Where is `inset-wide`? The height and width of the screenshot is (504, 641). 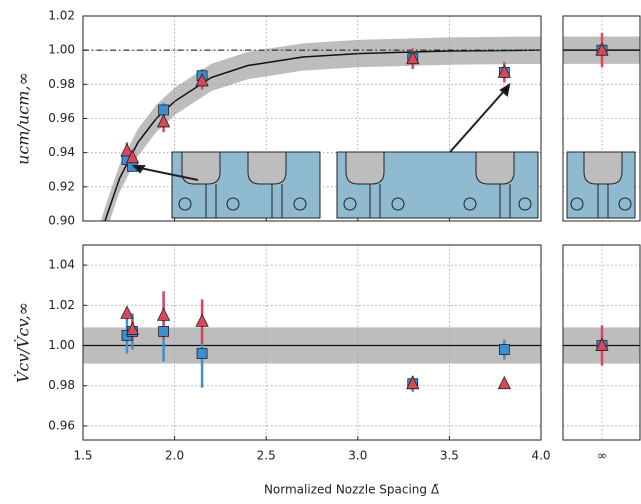
inset-wide is located at coordinates (437, 185).